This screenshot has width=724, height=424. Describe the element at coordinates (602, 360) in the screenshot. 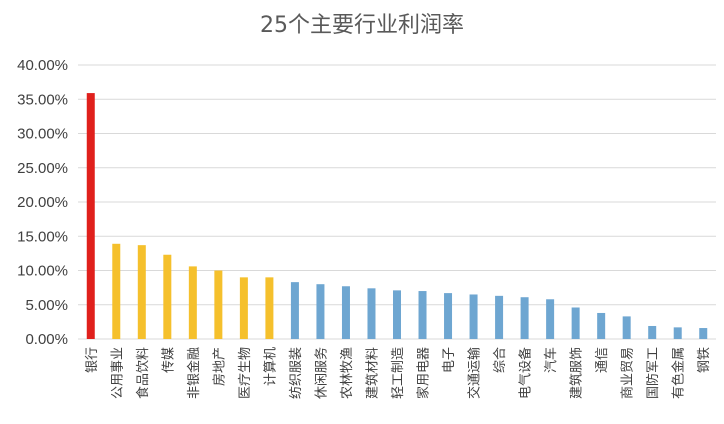

I see `x-tick-label: 通信` at that location.